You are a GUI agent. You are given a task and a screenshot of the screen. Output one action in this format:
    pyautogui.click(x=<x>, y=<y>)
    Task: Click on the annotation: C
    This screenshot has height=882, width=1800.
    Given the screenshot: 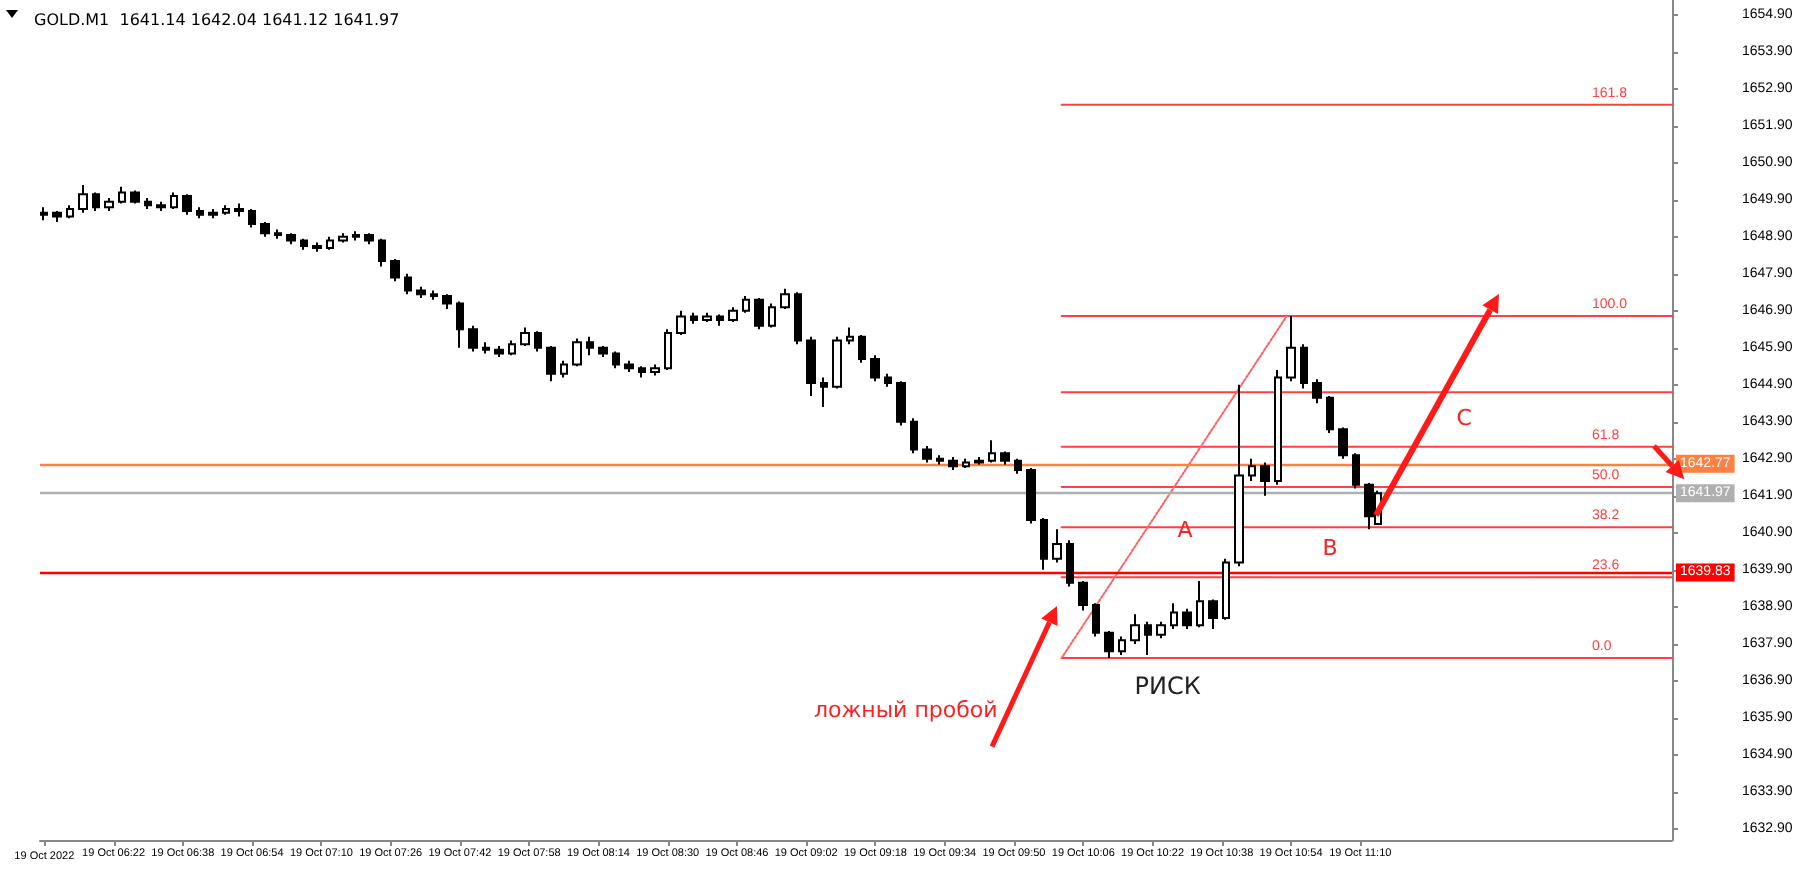 What is the action you would take?
    pyautogui.click(x=1464, y=418)
    